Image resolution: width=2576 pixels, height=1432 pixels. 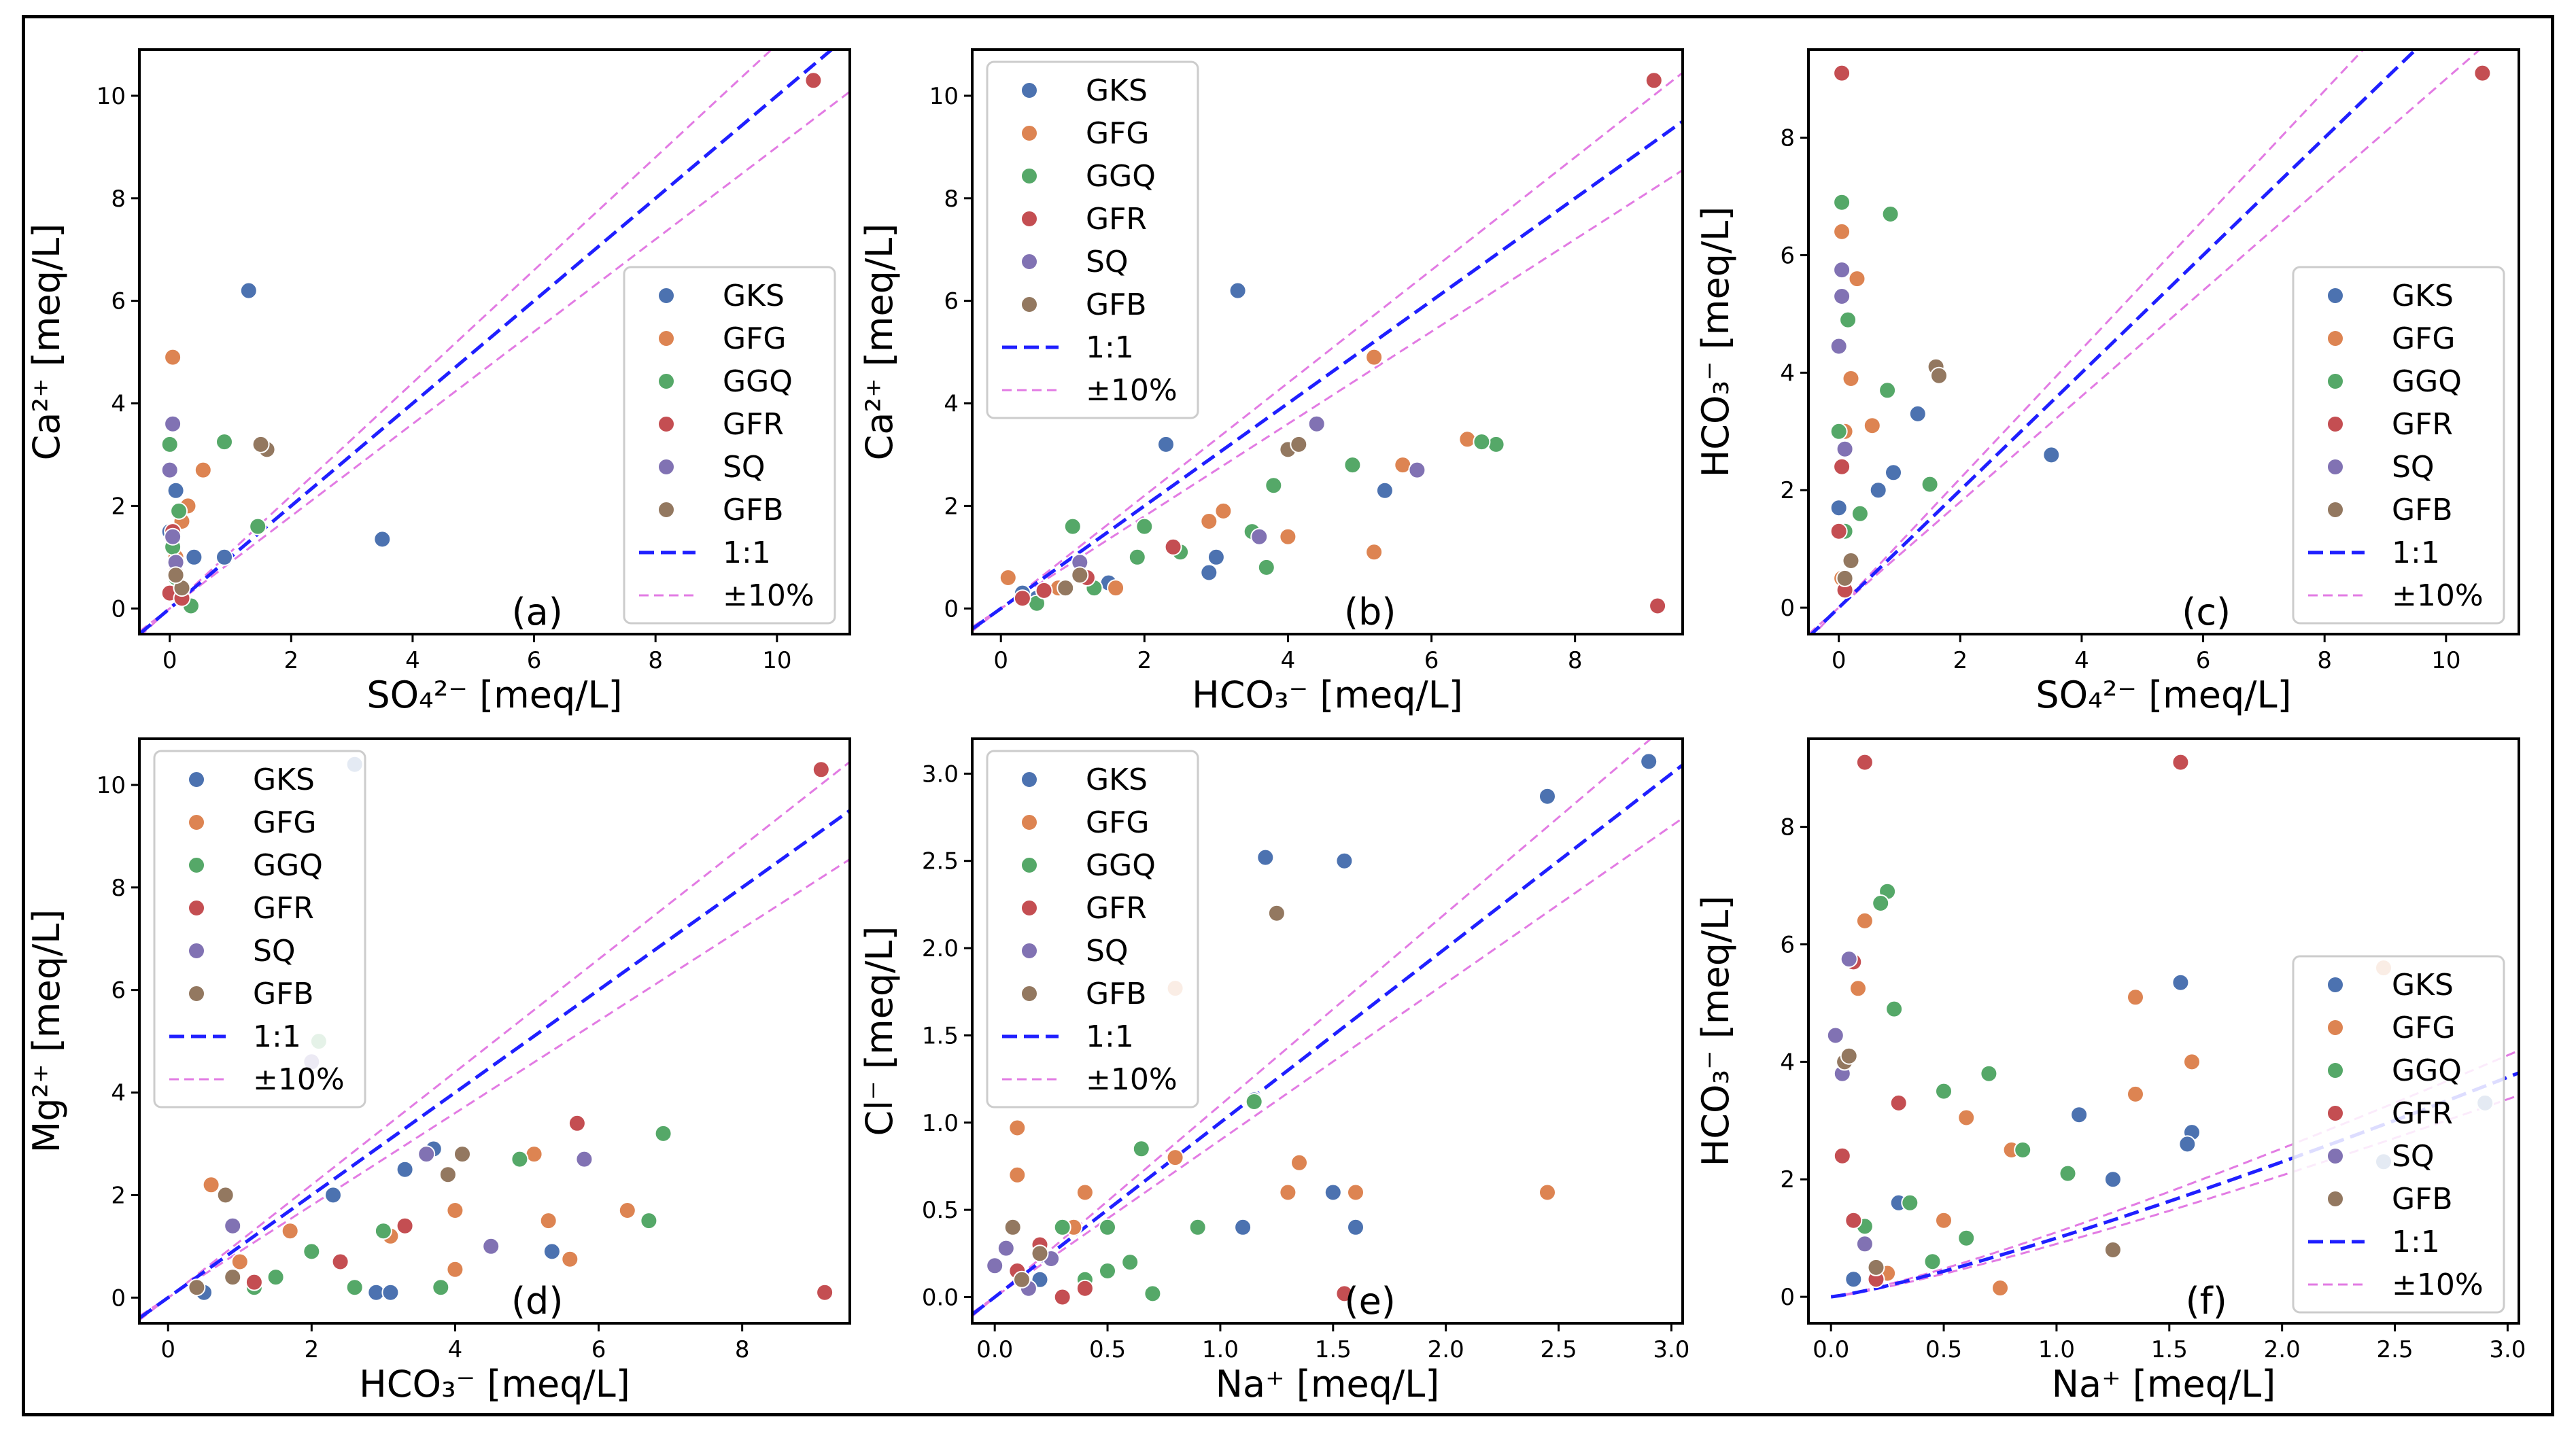 I want to click on x-axis-label: Na⁺ [meq/L], so click(x=1328, y=1384).